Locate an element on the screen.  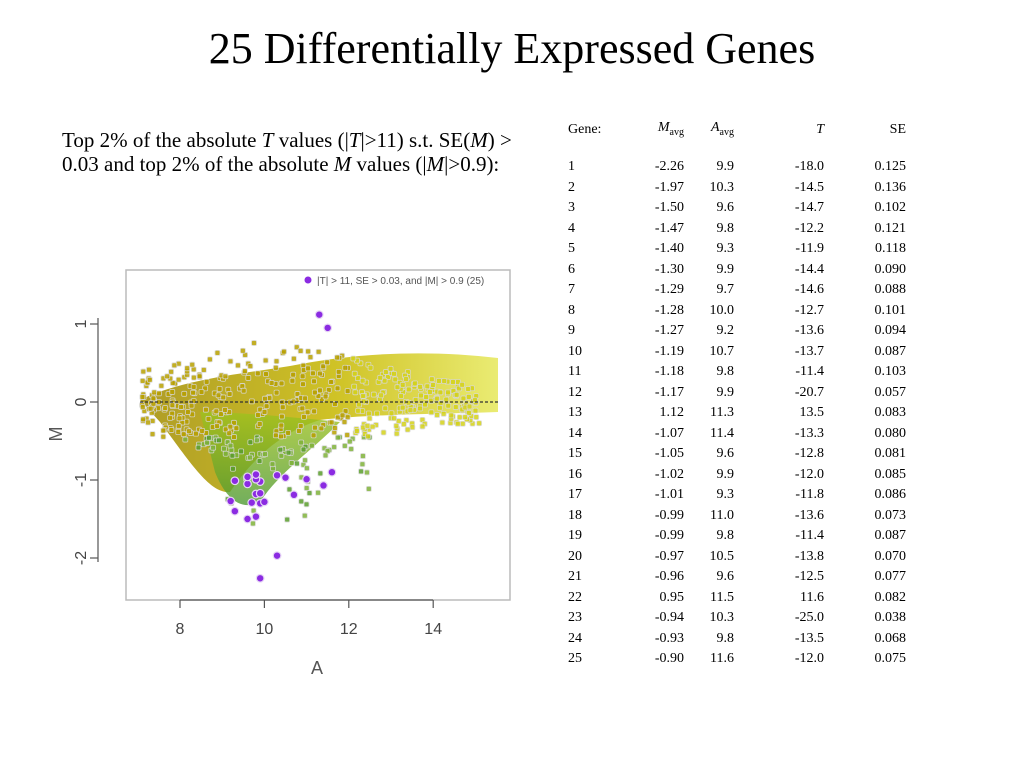
cell-gene: 7 is located at coordinates (571, 290).